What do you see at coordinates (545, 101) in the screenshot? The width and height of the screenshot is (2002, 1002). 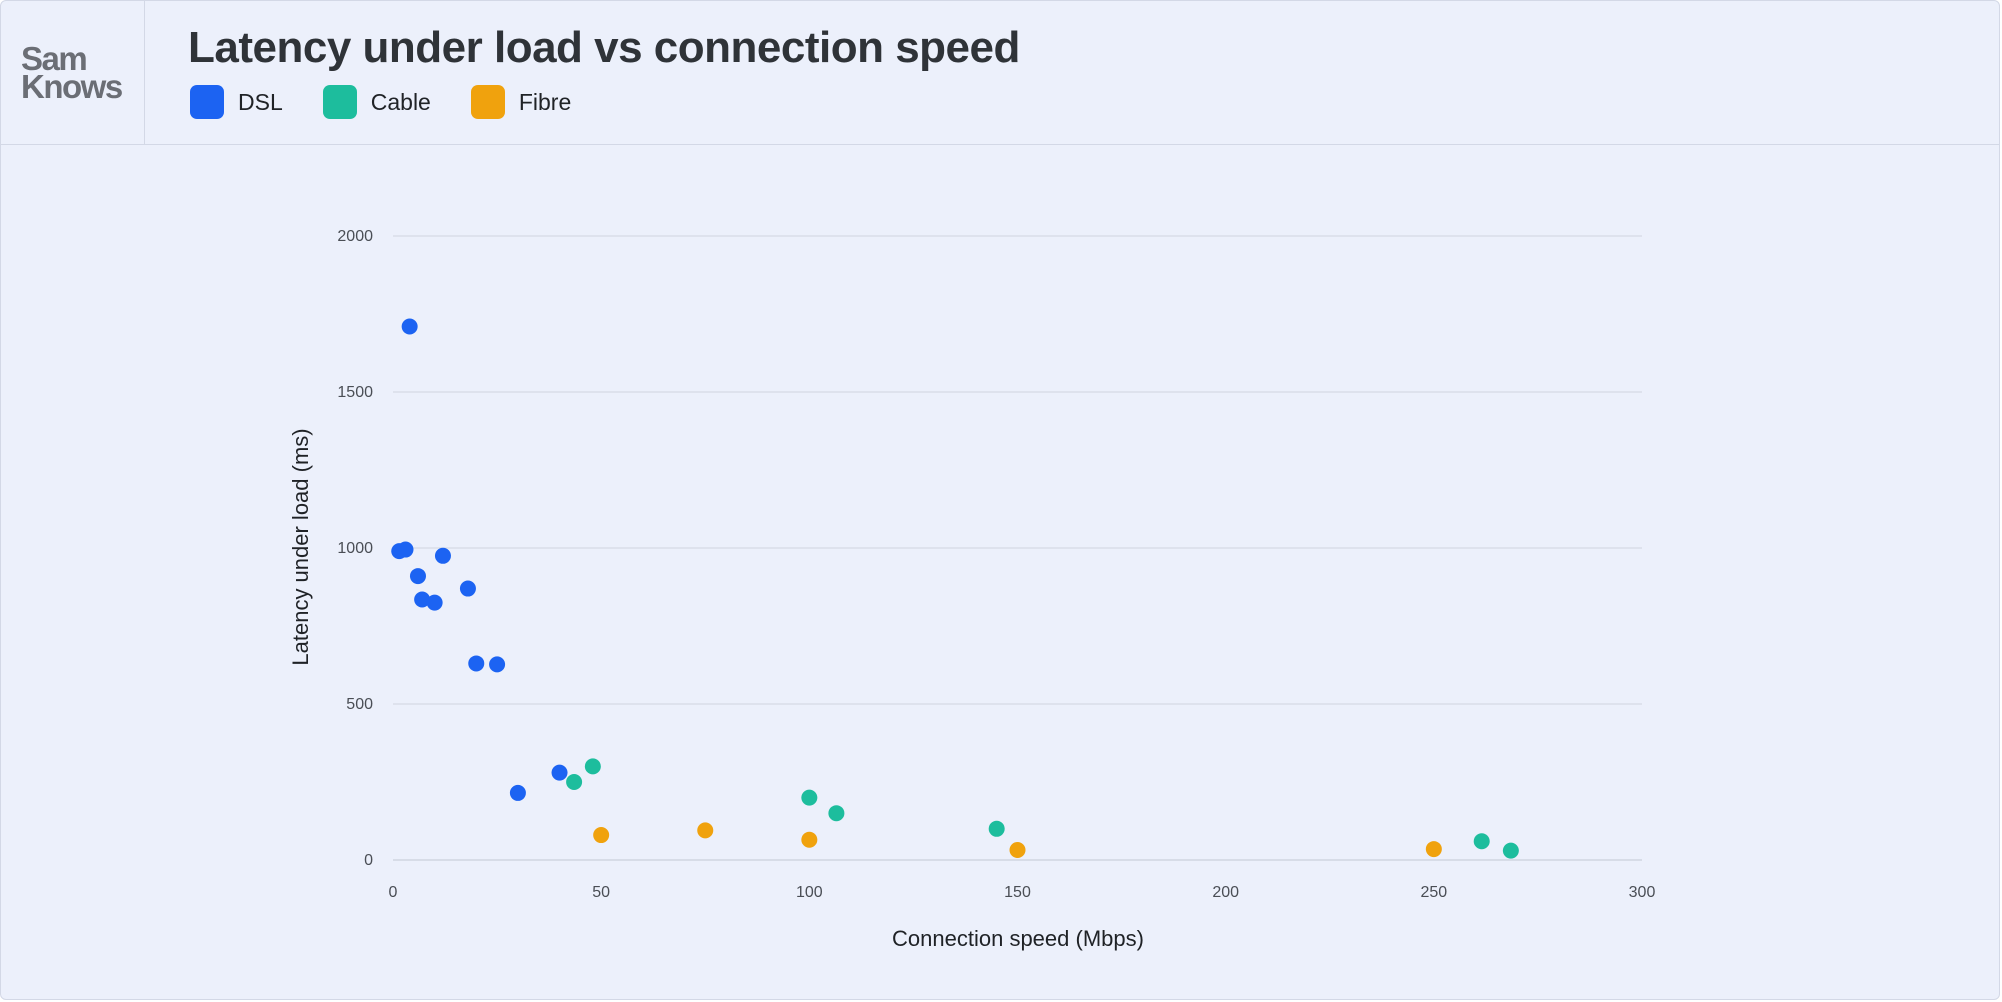 I see `legend-label-fibre: Fibre` at bounding box center [545, 101].